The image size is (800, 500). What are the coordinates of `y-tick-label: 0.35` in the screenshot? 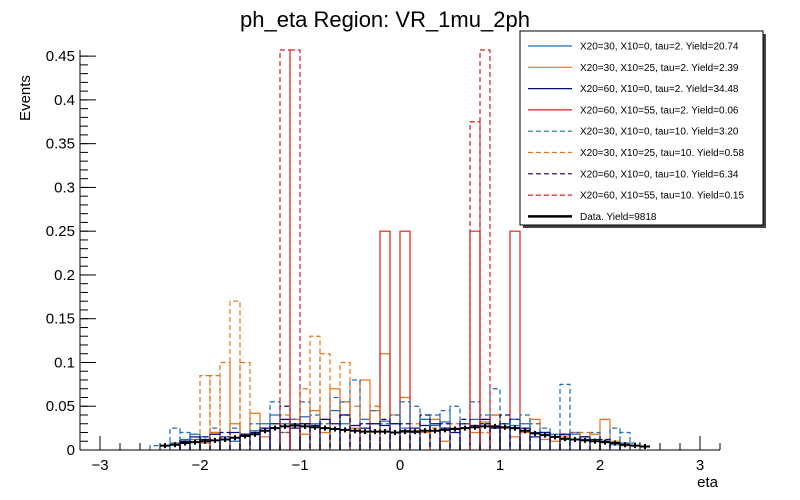 It's located at (60, 144).